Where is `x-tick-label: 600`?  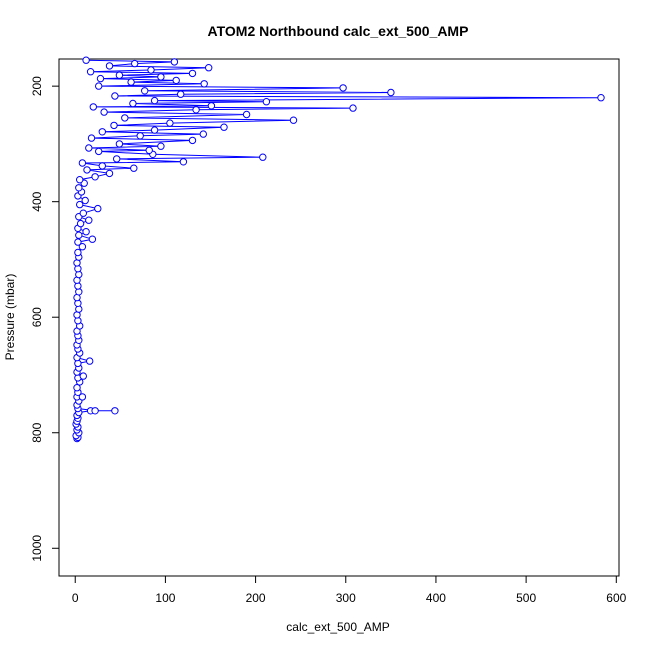
x-tick-label: 600 is located at coordinates (616, 598).